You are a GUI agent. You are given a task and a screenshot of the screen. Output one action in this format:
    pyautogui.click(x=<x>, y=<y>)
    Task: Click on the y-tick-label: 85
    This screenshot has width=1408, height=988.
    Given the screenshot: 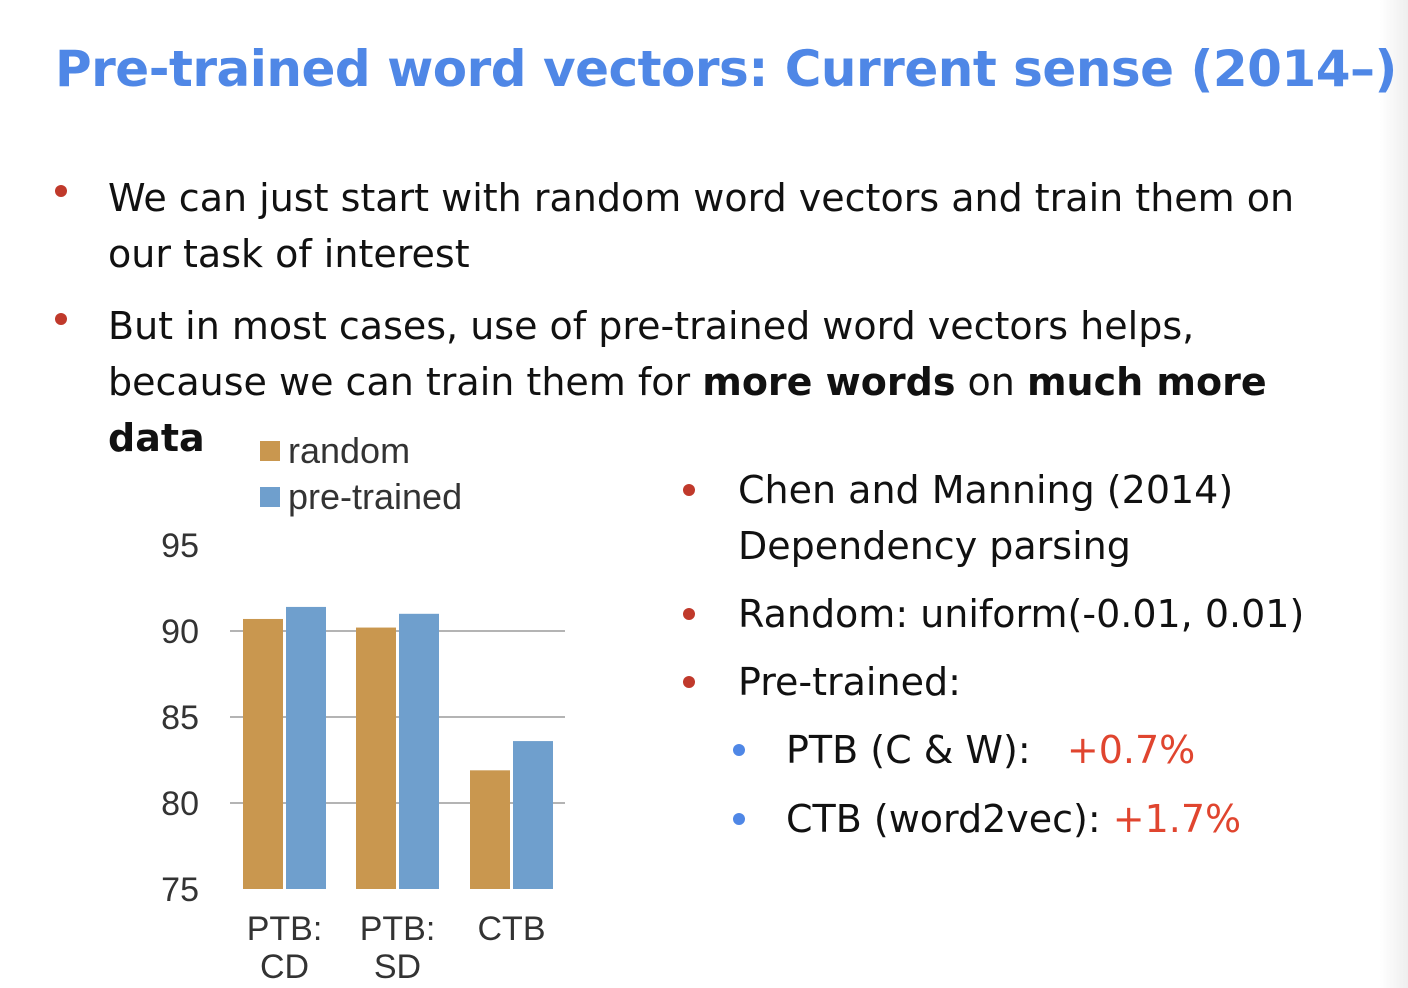 What is the action you would take?
    pyautogui.click(x=180, y=718)
    